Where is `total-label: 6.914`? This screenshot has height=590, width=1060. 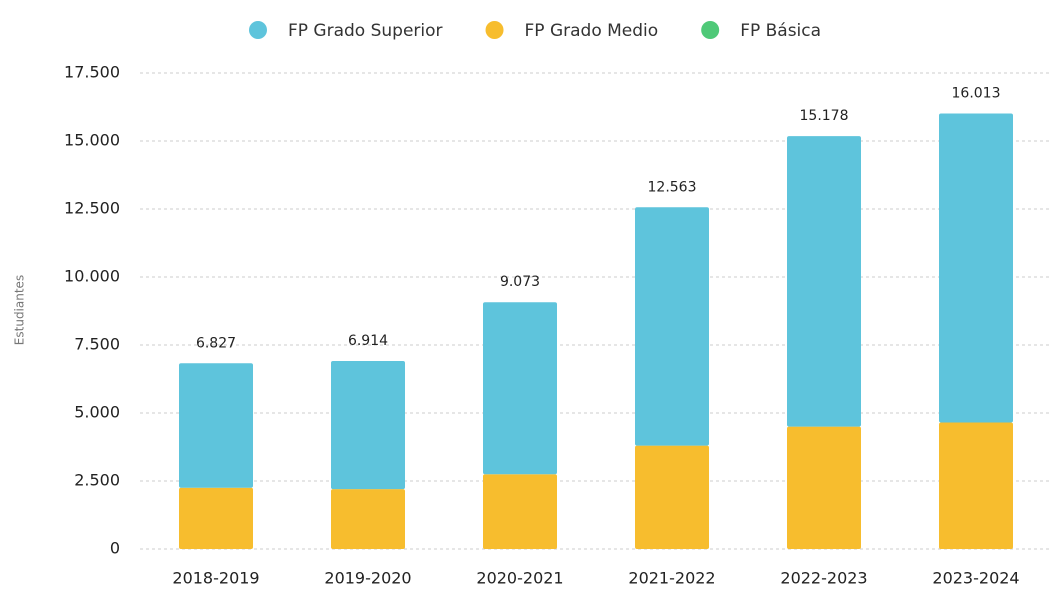 total-label: 6.914 is located at coordinates (368, 341).